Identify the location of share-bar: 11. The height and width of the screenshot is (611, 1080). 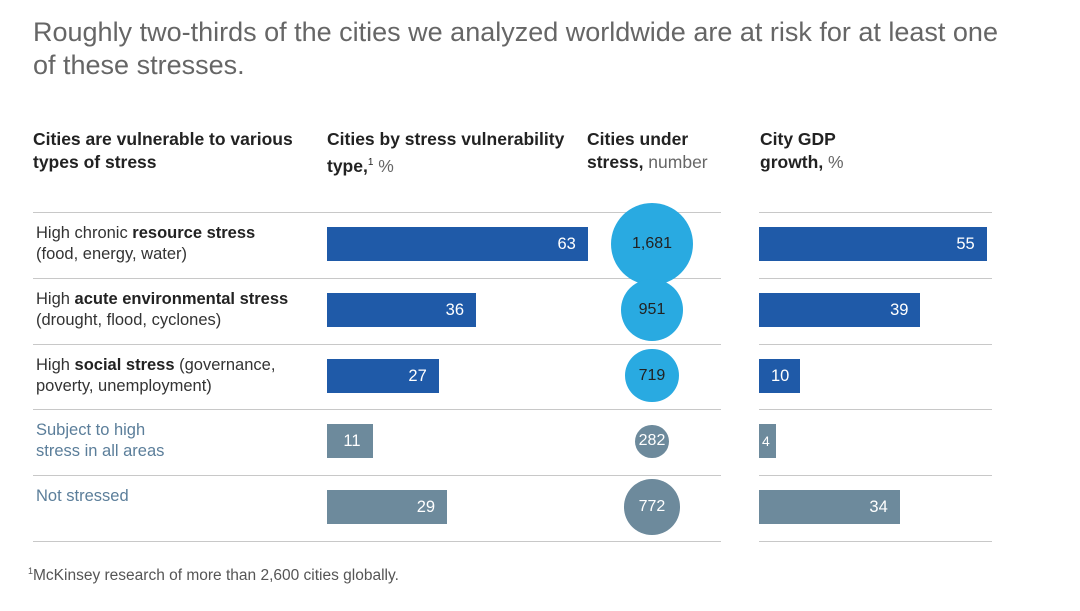
(350, 441).